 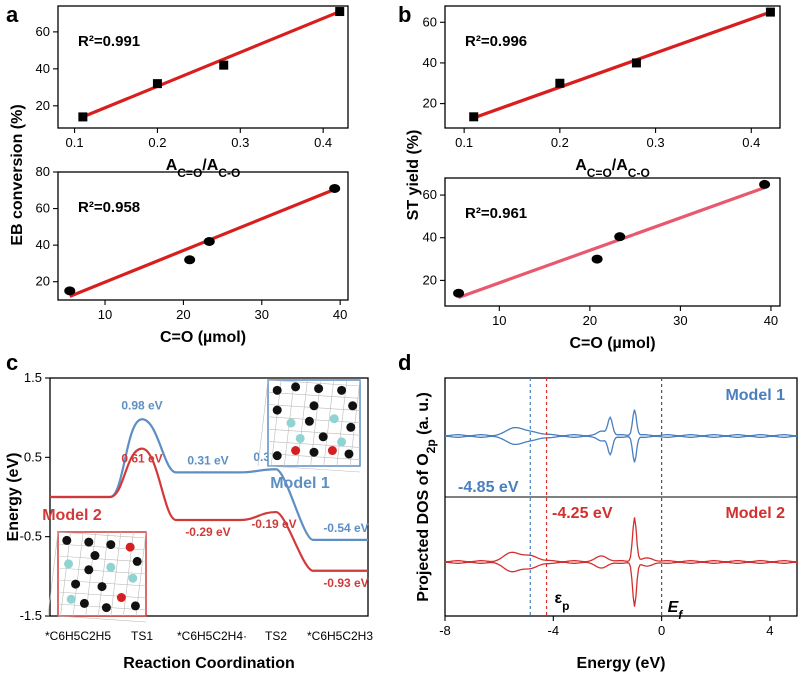 What do you see at coordinates (445, 630) in the screenshot?
I see `x-tick-label: -8` at bounding box center [445, 630].